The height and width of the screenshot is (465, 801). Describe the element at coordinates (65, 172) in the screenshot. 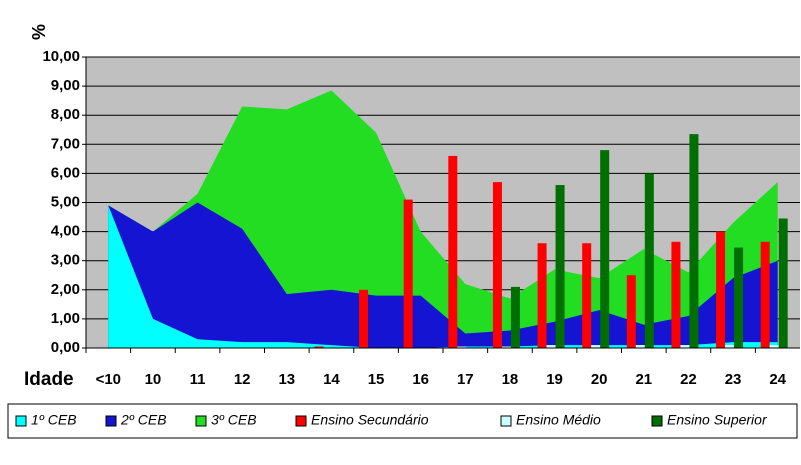

I see `y-tick-label: 6,00` at that location.